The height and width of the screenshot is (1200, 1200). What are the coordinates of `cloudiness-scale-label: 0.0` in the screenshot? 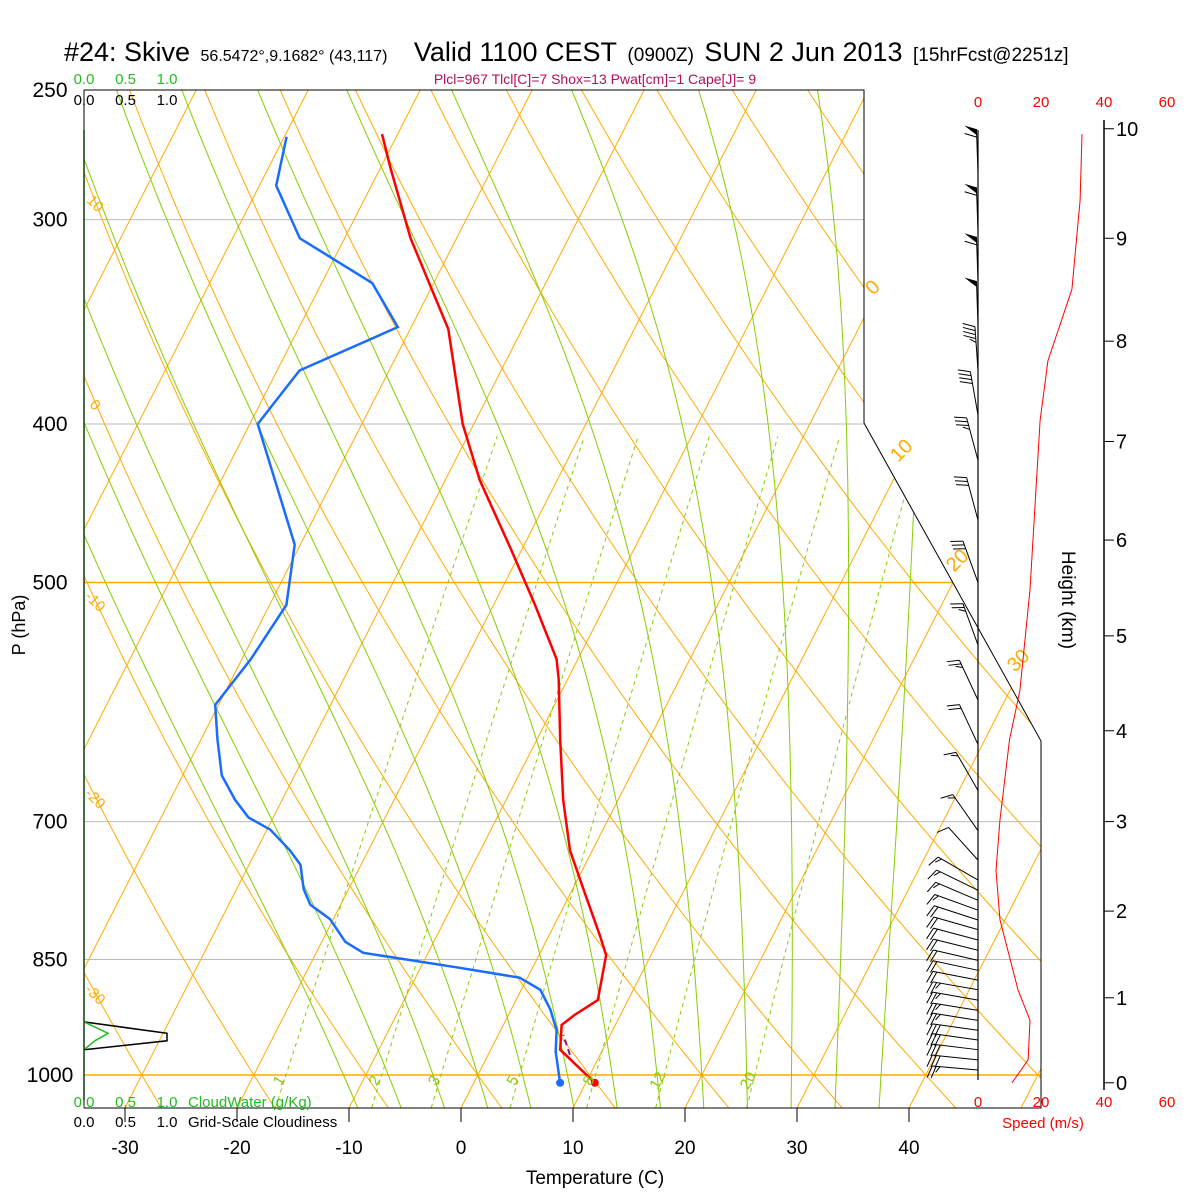 It's located at (84, 1122).